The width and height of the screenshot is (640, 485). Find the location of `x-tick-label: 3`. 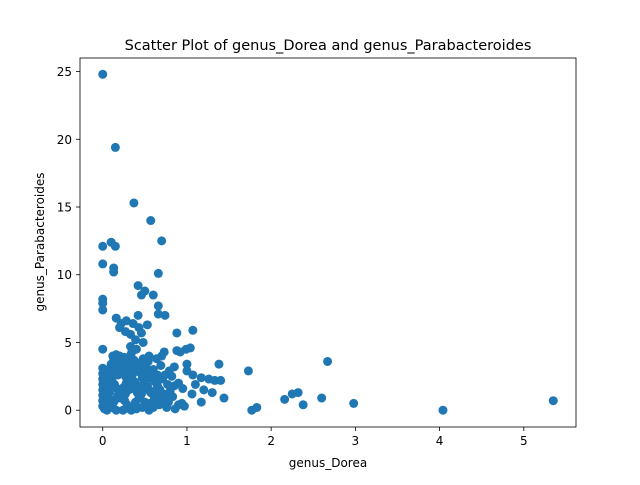

x-tick-label: 3 is located at coordinates (356, 441).